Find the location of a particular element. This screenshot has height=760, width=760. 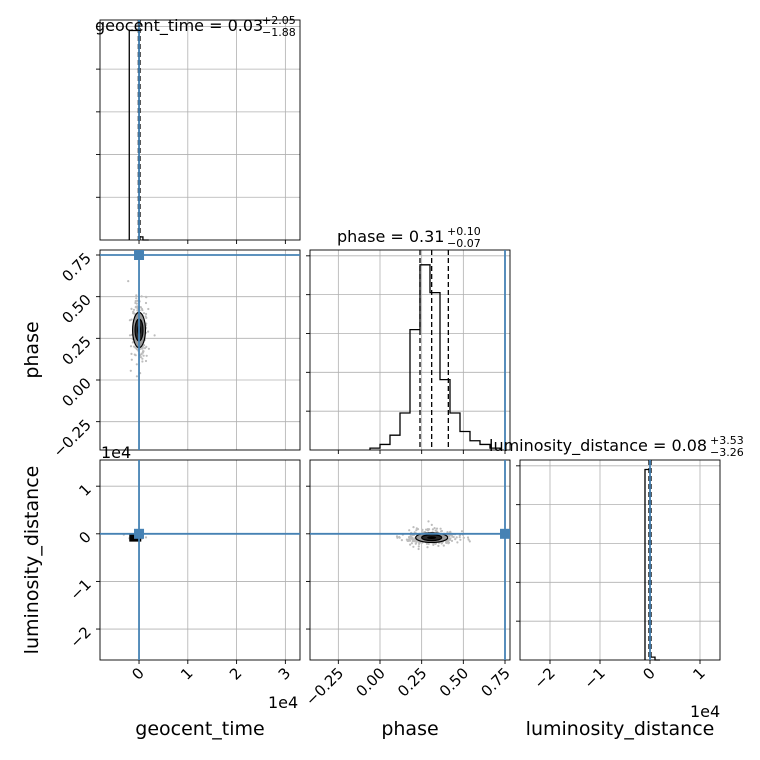

title-phase: phase = 0.31 is located at coordinates (390, 236).